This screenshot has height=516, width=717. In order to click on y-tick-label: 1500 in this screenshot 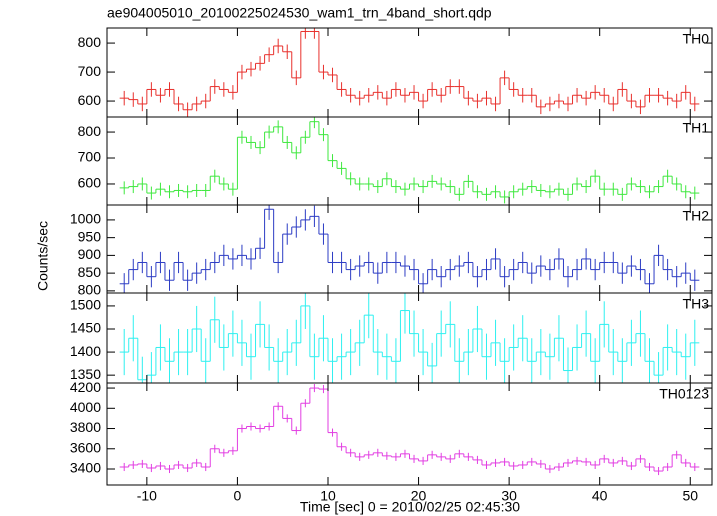, I will do `click(85, 305)`.